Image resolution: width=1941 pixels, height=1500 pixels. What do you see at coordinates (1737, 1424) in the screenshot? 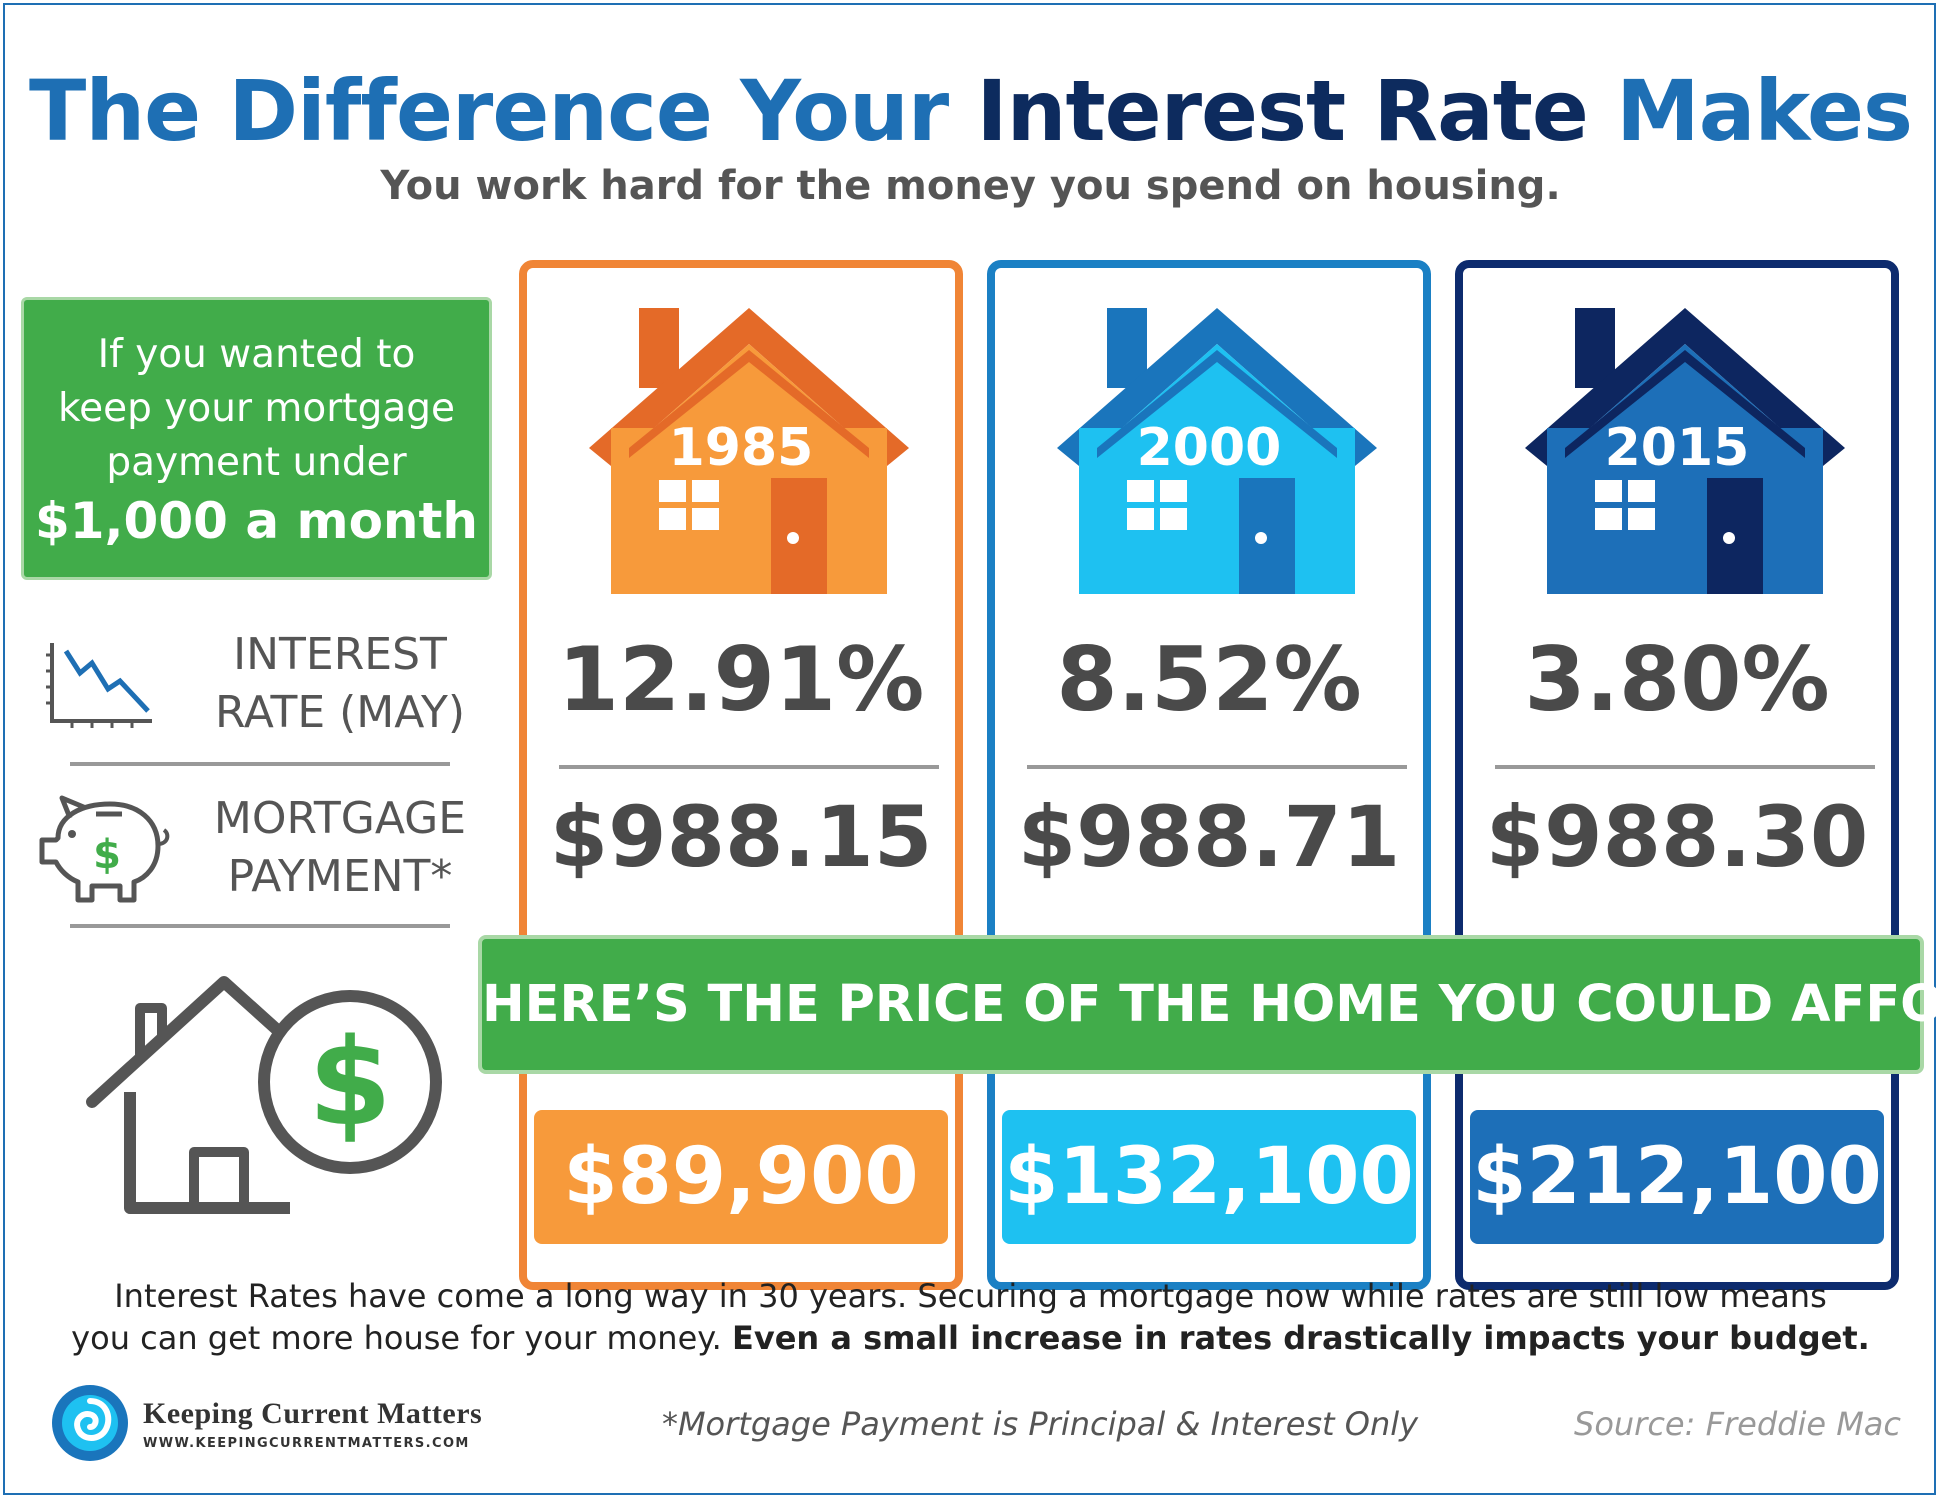
I see `source-credit: Source: Freddie Mac` at bounding box center [1737, 1424].